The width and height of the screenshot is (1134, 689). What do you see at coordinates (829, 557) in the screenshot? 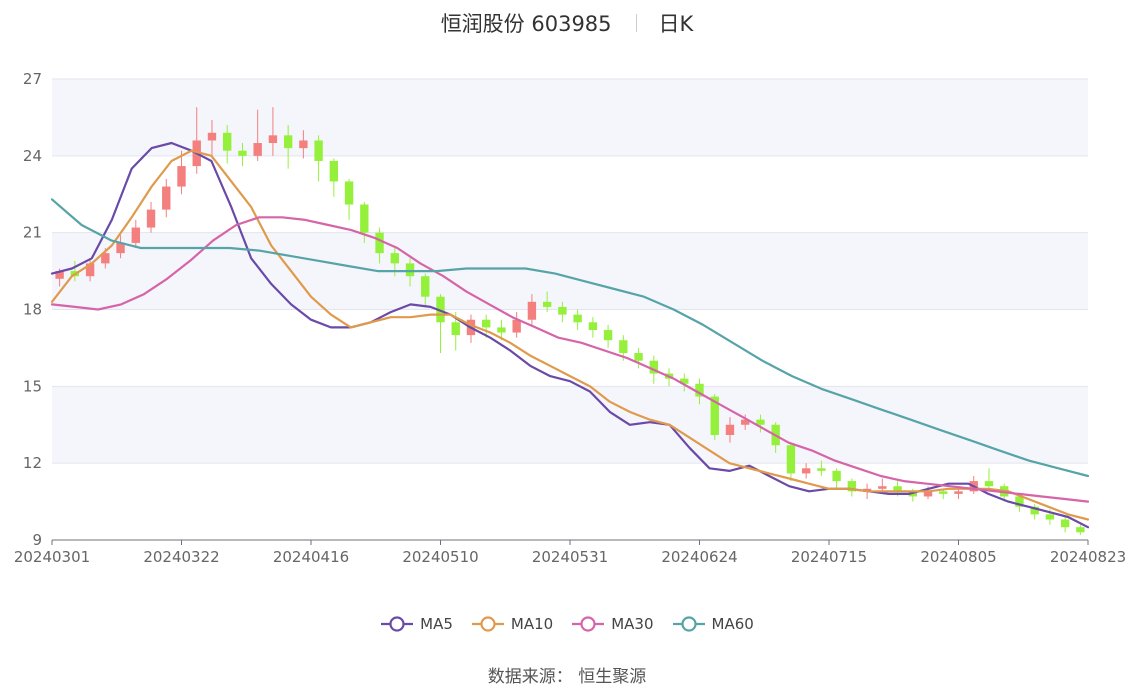
I see `x-tick-label: 20240715` at bounding box center [829, 557].